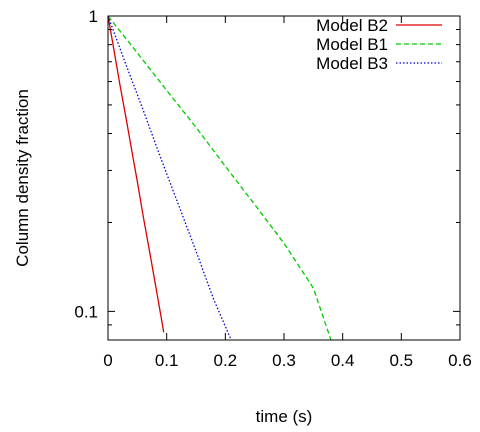  What do you see at coordinates (284, 416) in the screenshot?
I see `x-axis-label: time (s)` at bounding box center [284, 416].